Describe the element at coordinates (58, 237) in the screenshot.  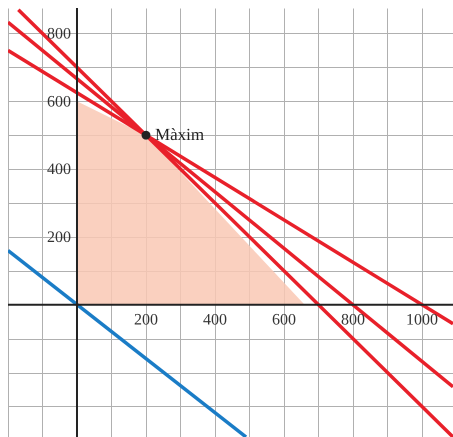
I see `y-tick-label: 200` at that location.